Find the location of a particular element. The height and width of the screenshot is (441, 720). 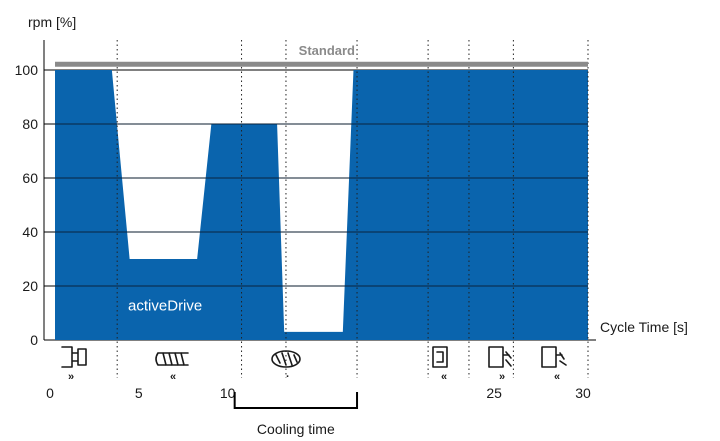

x-tick-label: 10 is located at coordinates (228, 393).